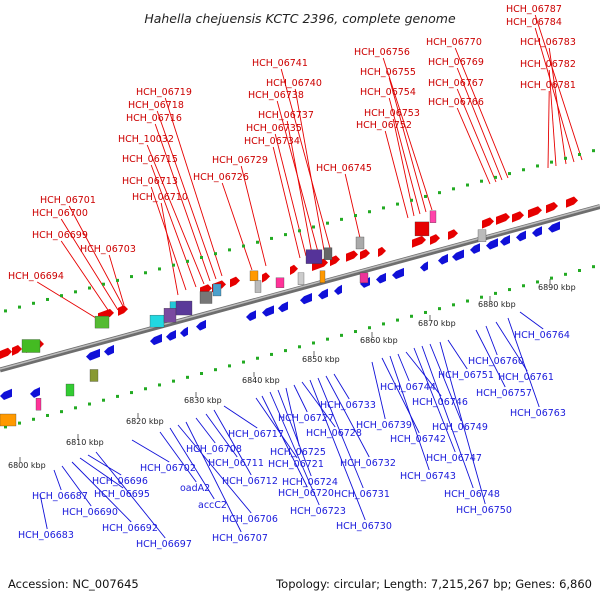 This screenshot has height=600, width=600. I want to click on gene-label: HCH_06718, so click(156, 105).